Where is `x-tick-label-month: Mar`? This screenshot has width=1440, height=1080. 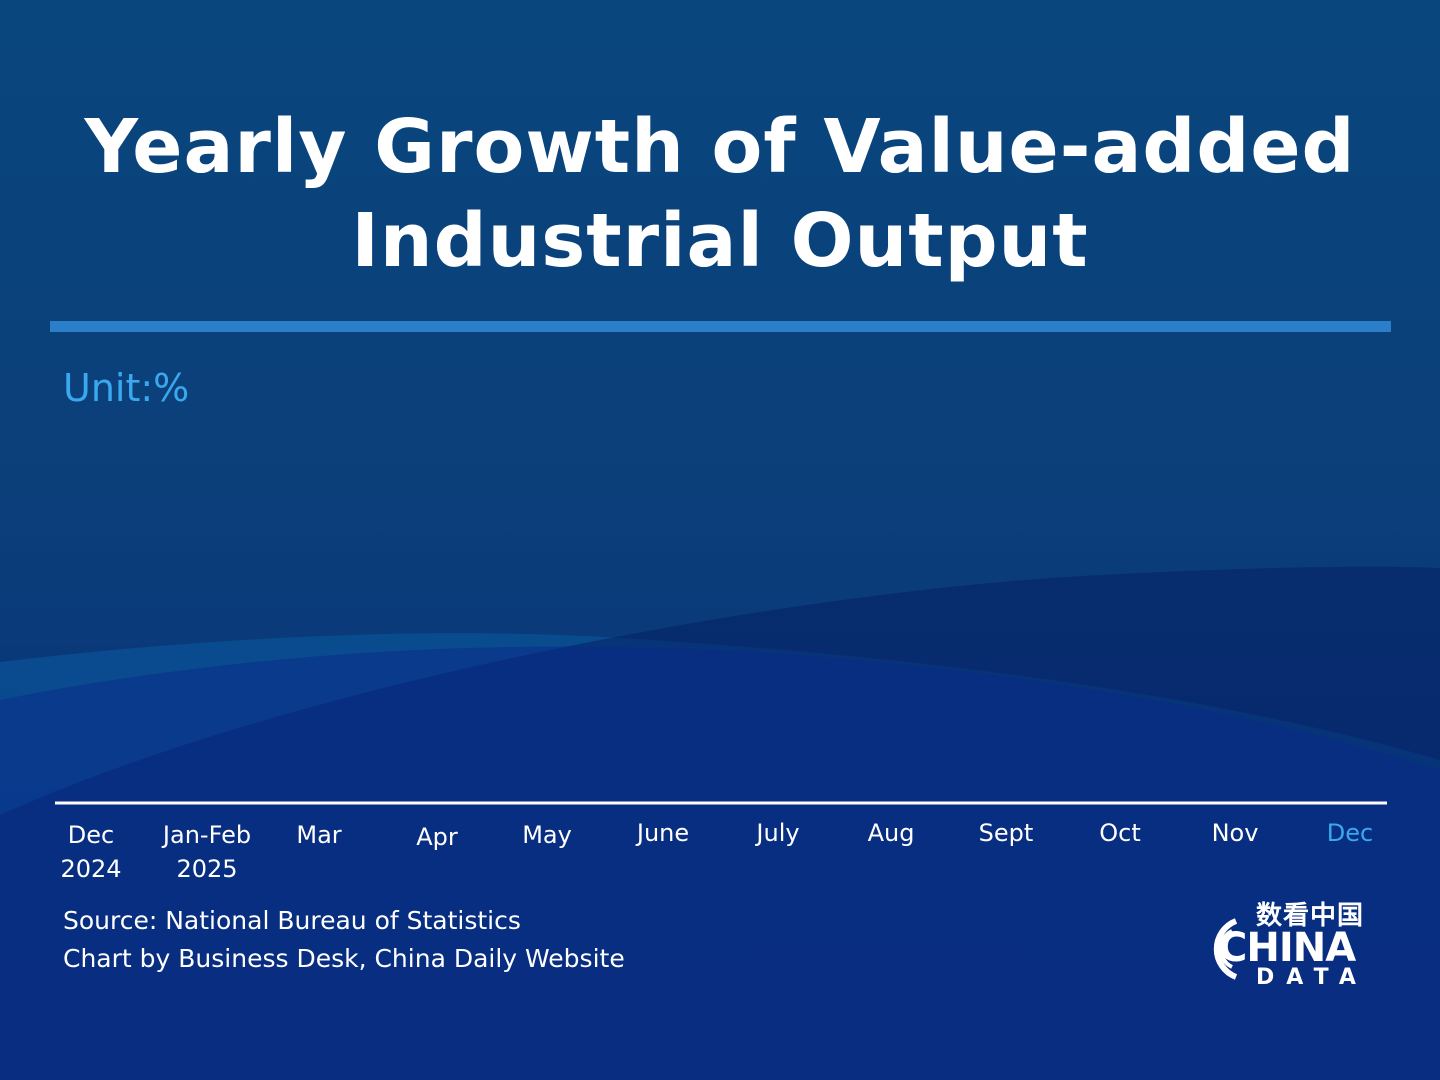
x-tick-label-month: Mar is located at coordinates (319, 835).